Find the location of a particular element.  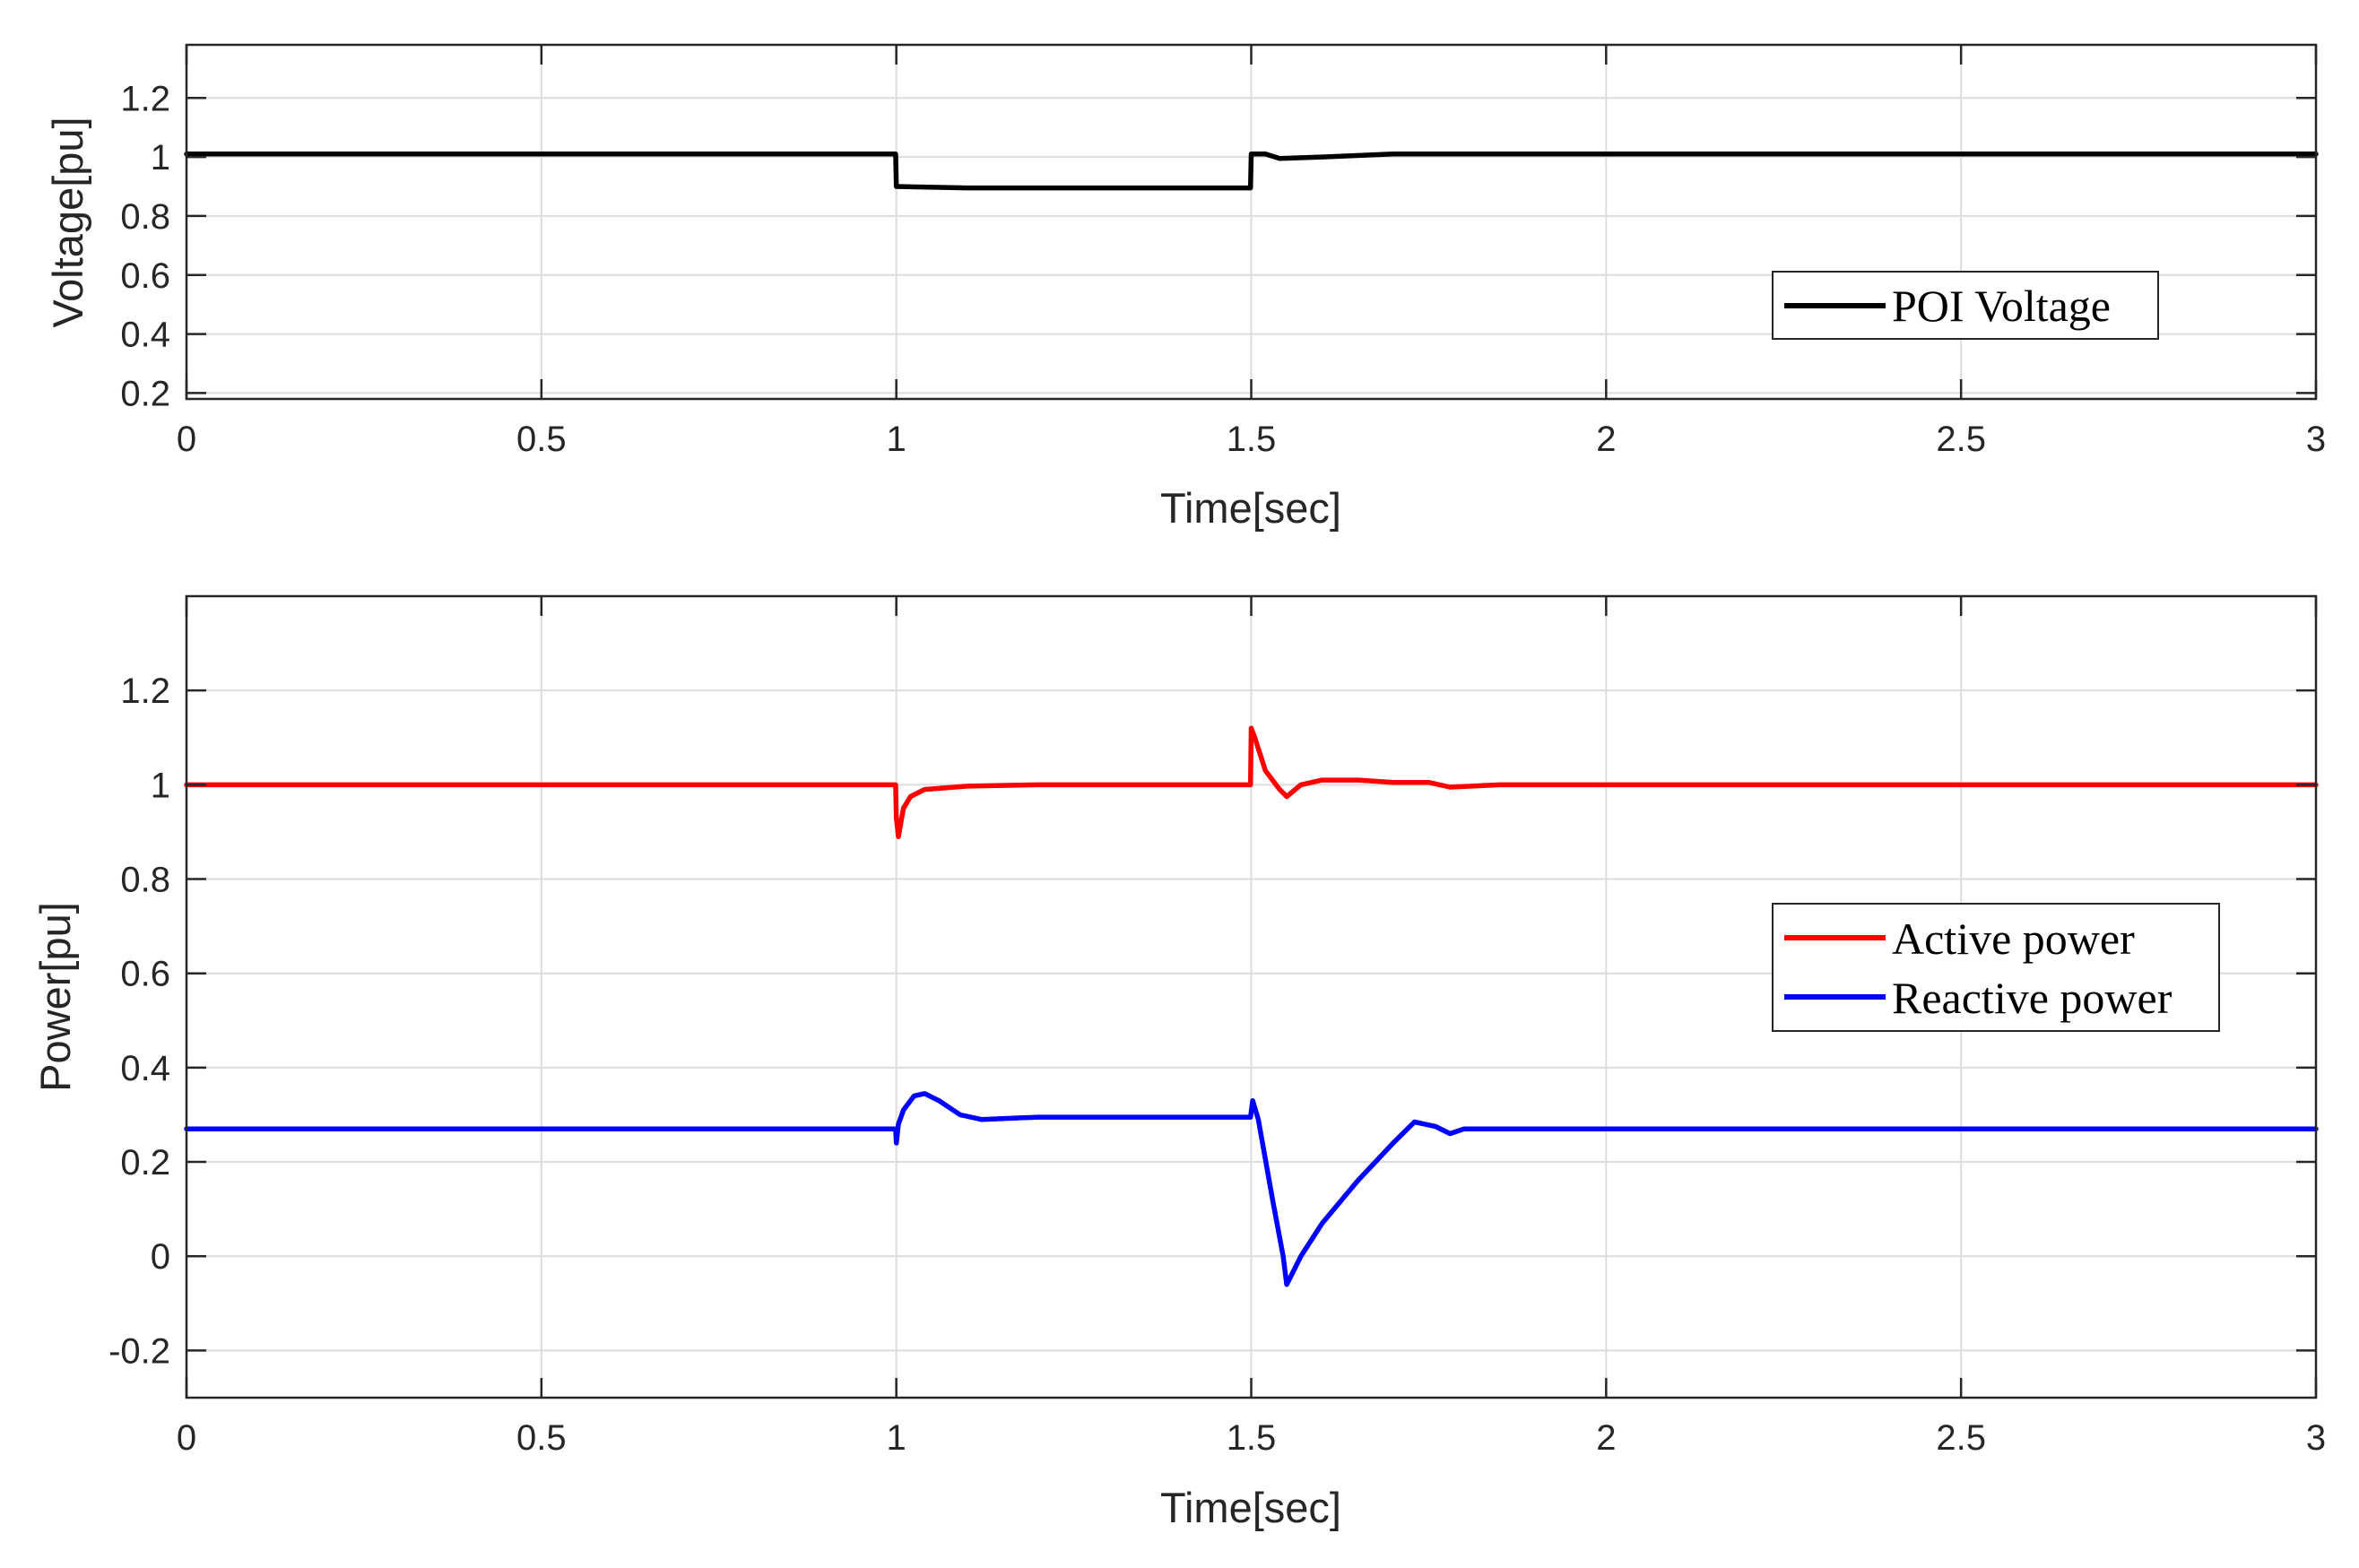

legend-label-reactive-power: Reactive power is located at coordinates (2032, 998).